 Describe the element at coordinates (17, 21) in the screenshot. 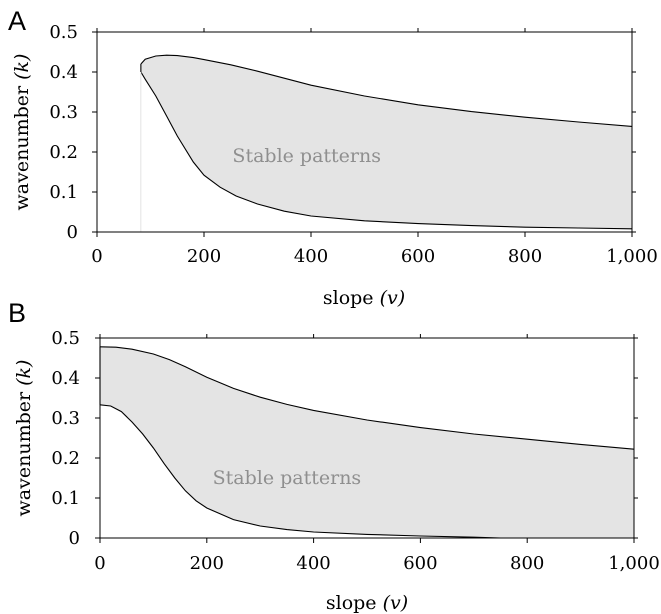

I see `panel-letter: A` at that location.